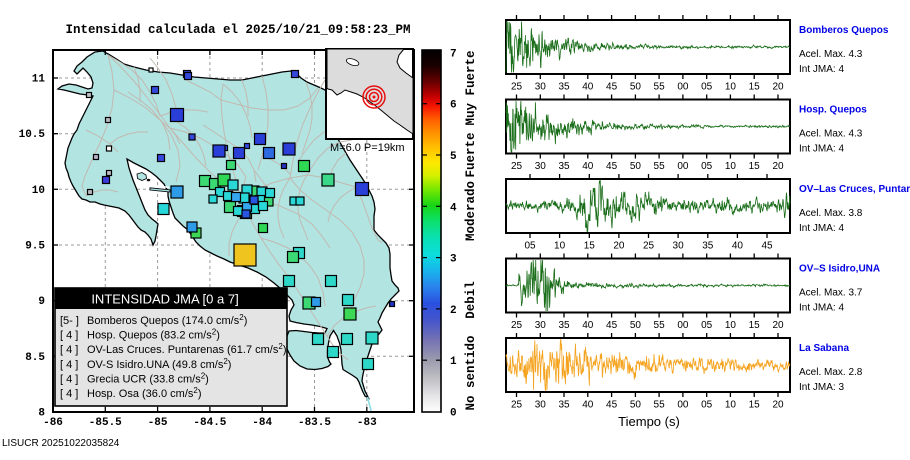 Image resolution: width=910 pixels, height=460 pixels. What do you see at coordinates (453, 54) in the screenshot?
I see `svg-text: 7` at bounding box center [453, 54].